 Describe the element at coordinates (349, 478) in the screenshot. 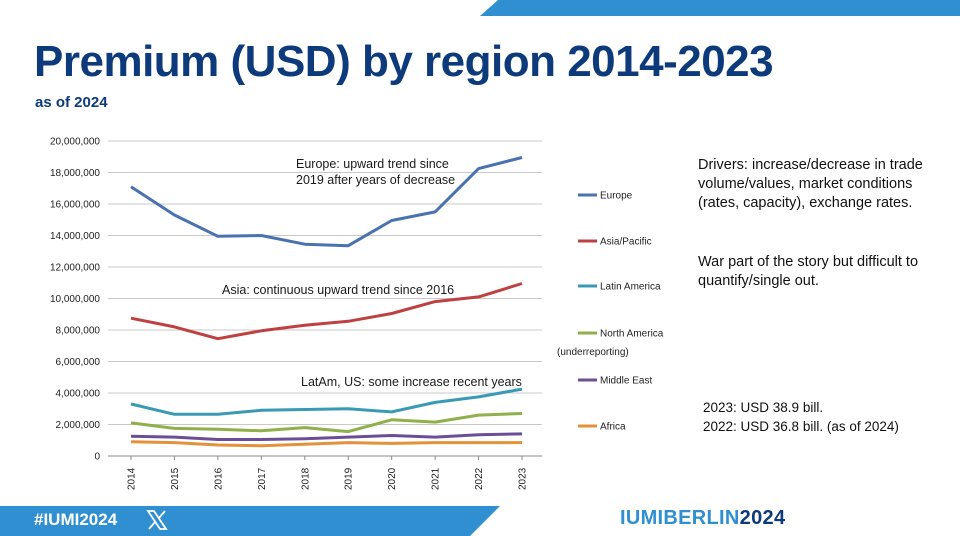

I see `x-tick-label: 2019` at that location.